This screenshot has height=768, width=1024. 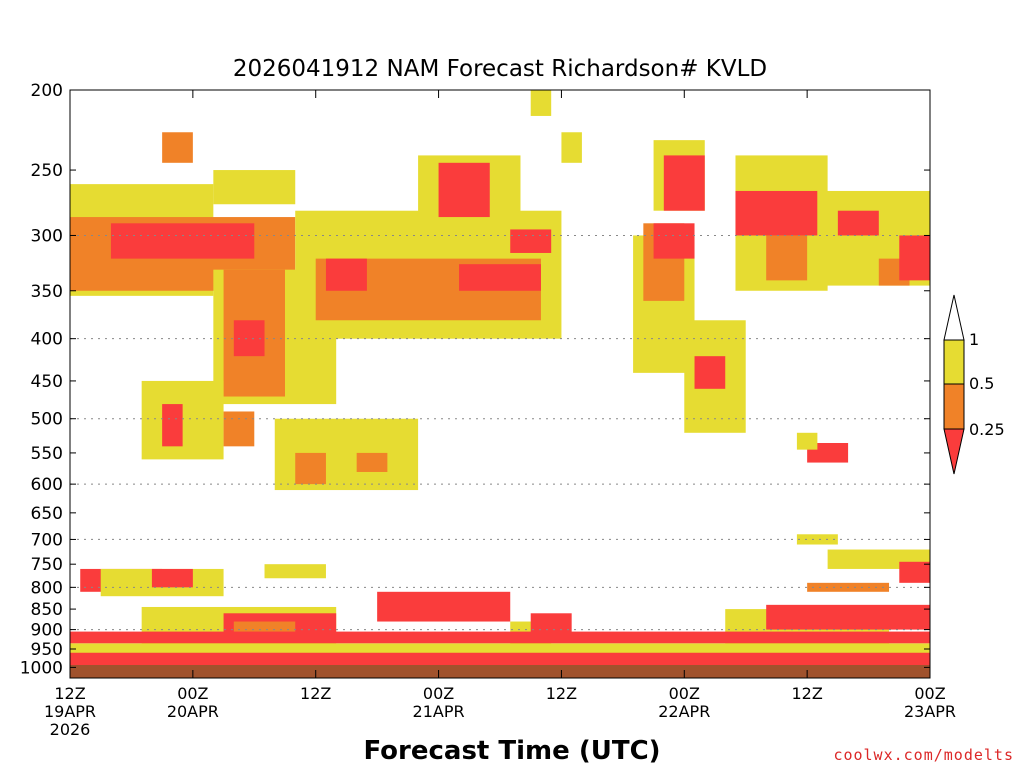 What do you see at coordinates (47, 650) in the screenshot?
I see `y-tick-label-950: 950` at bounding box center [47, 650].